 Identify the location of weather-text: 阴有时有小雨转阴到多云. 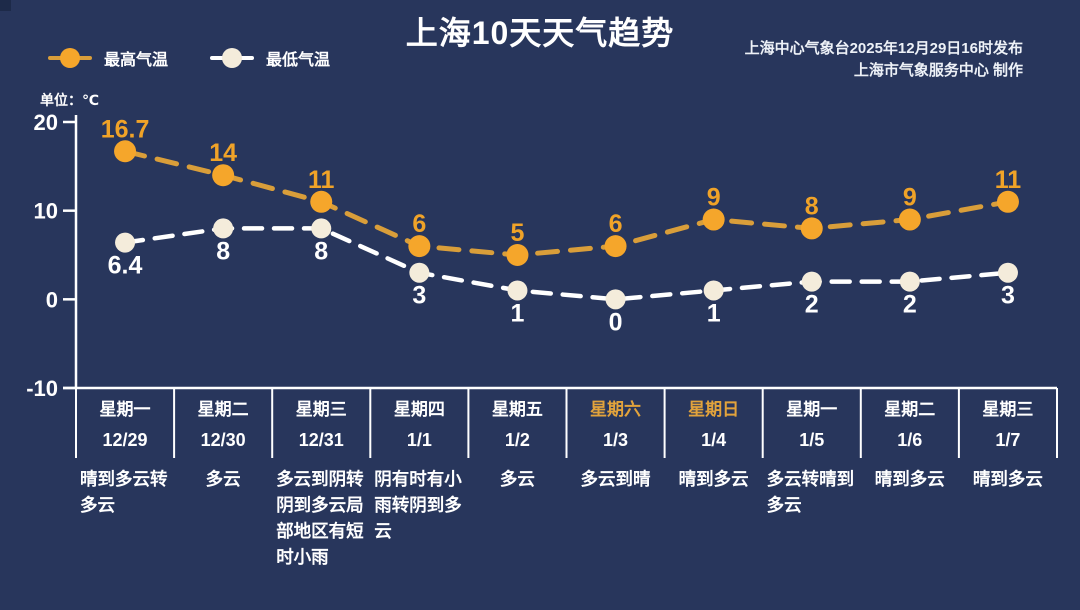
(418, 505).